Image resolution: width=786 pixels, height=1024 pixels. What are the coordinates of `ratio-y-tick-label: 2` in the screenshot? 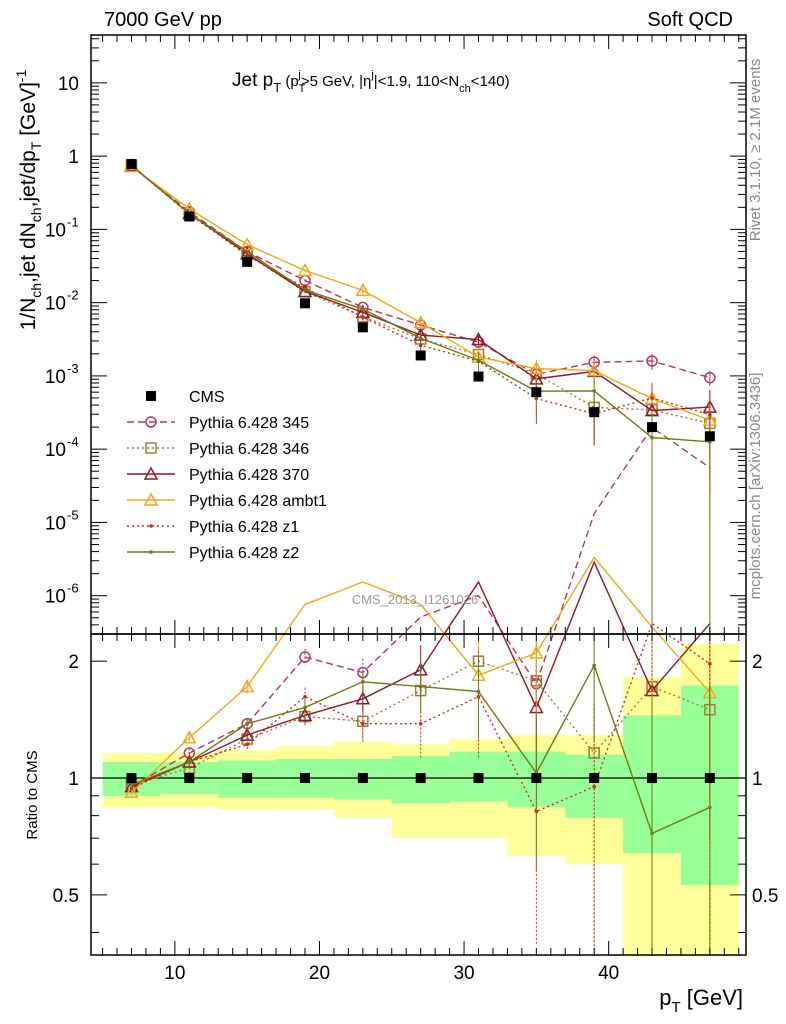 It's located at (73, 662).